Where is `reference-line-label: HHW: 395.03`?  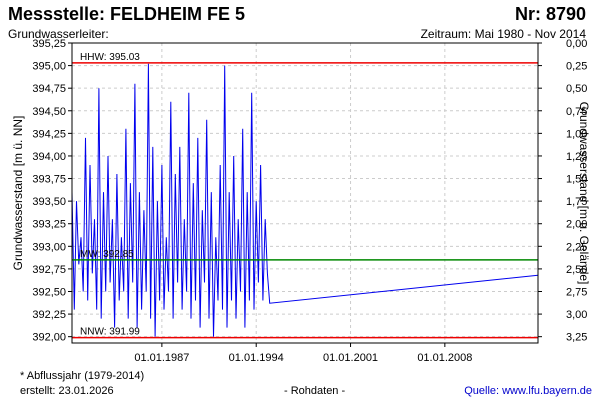 reference-line-label: HHW: 395.03 is located at coordinates (110, 57).